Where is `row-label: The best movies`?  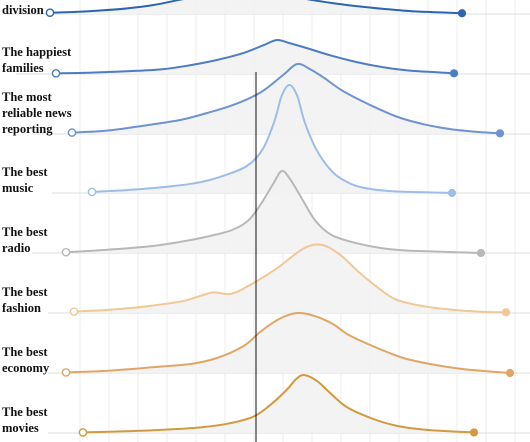 row-label: The best movies is located at coordinates (25, 420).